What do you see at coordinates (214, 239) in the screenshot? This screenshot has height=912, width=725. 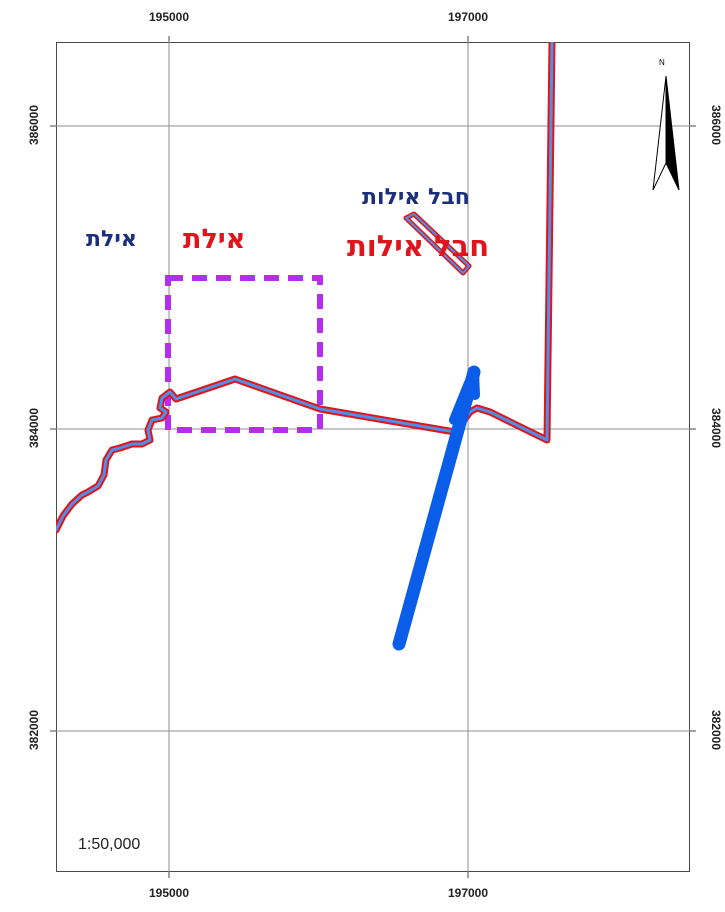 I see `label-eilat-red: אילת` at bounding box center [214, 239].